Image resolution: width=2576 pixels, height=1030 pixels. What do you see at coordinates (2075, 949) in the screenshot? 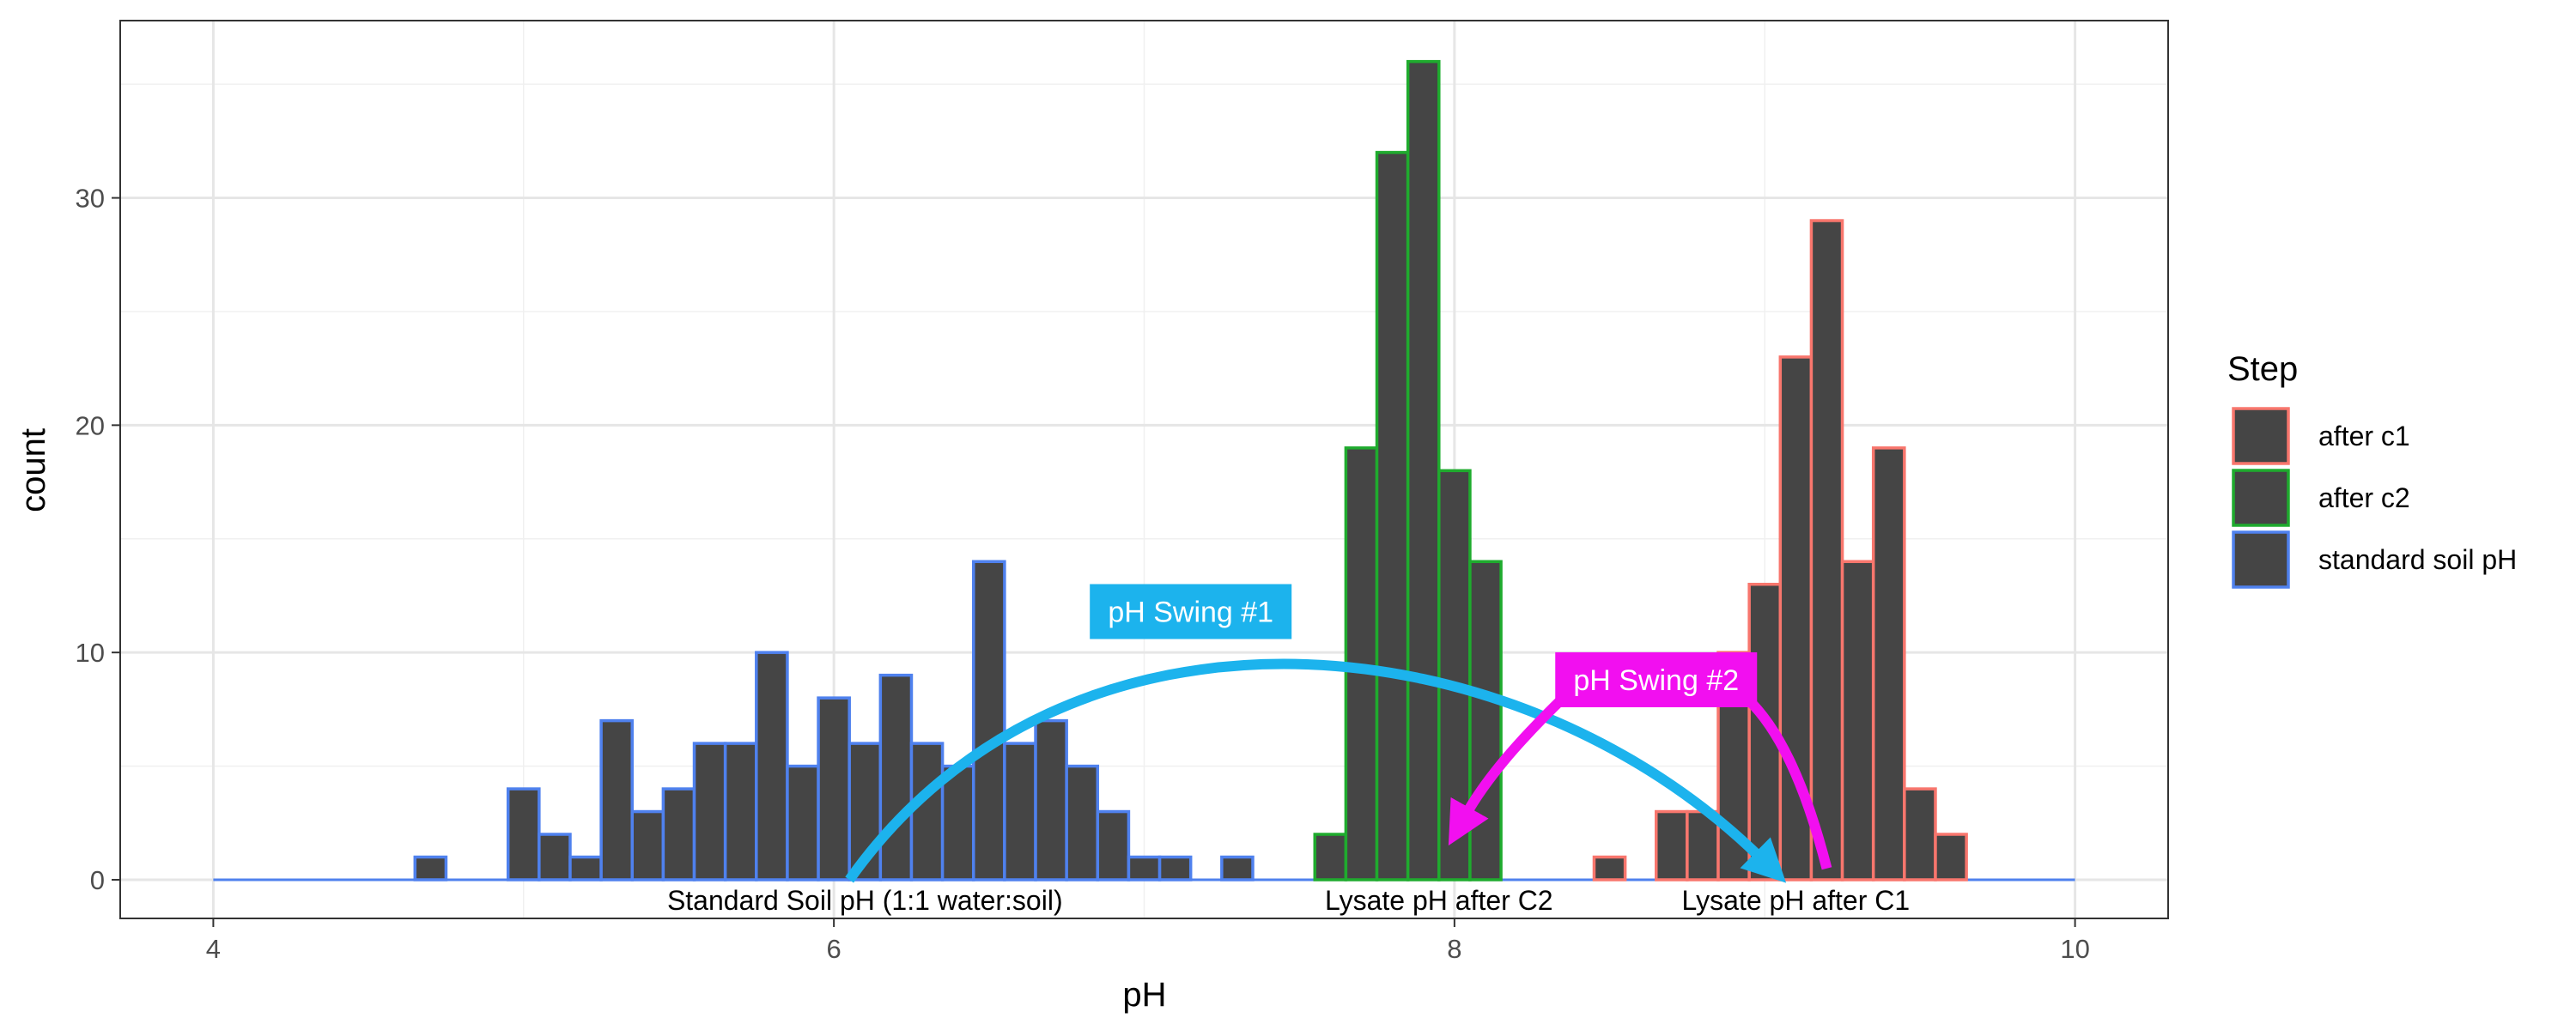
I see `x-tick-label: 10` at bounding box center [2075, 949].